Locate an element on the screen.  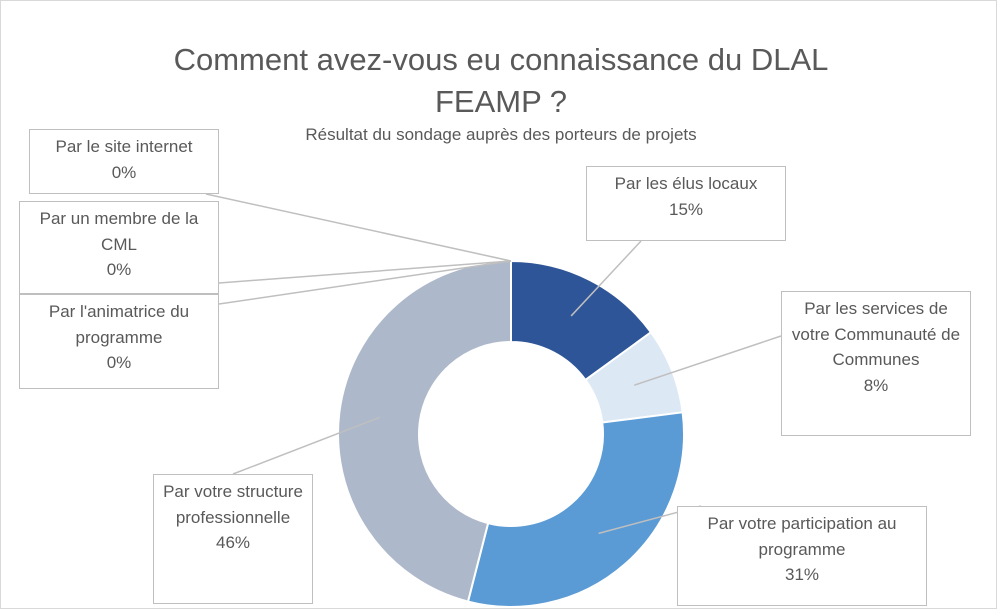
data-label: Par les élus locaux 15% is located at coordinates (686, 203).